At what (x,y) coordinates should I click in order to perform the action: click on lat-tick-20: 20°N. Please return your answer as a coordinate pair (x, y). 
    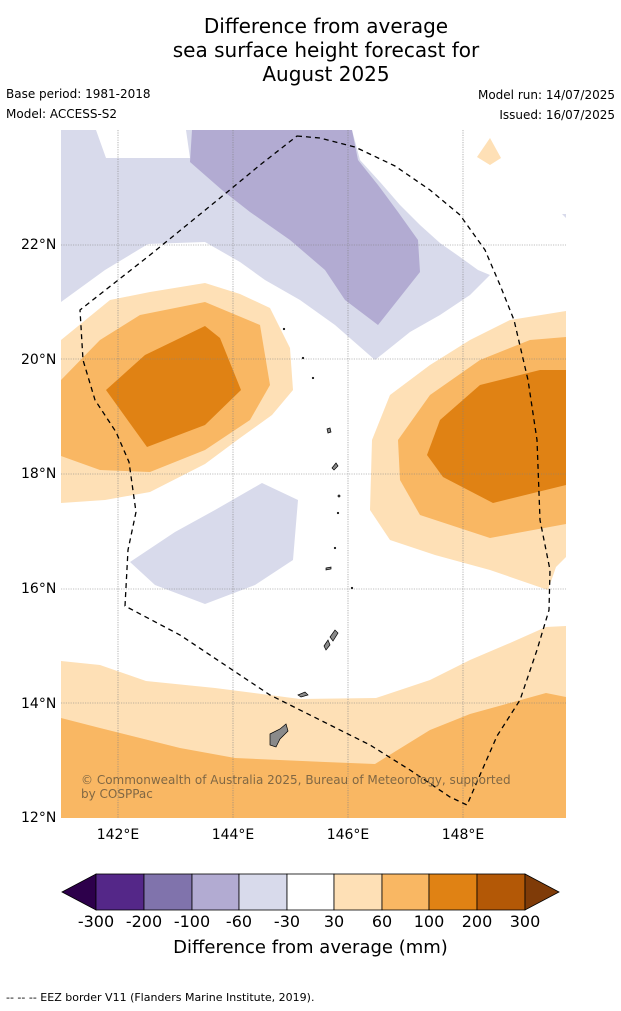
    Looking at the image, I should click on (39, 360).